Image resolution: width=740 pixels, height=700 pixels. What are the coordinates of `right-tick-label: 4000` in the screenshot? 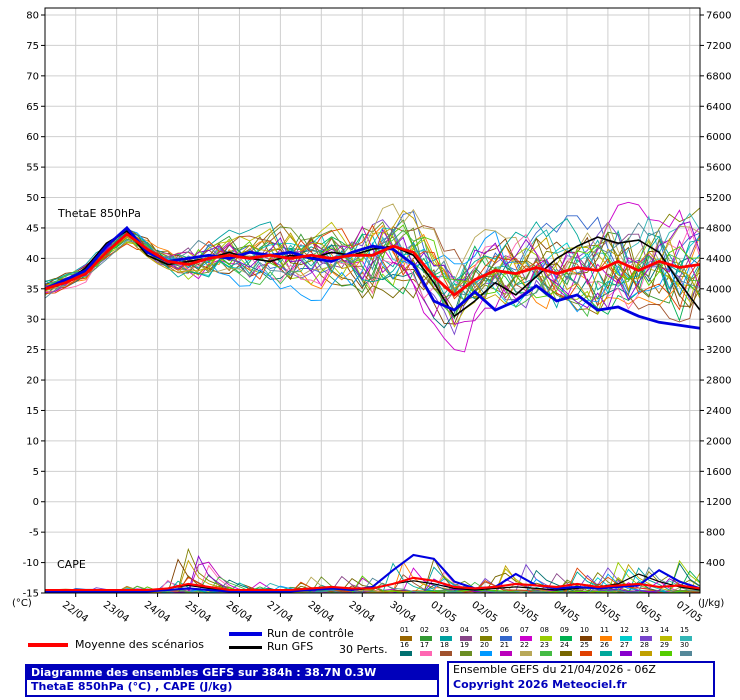 It's located at (718, 289).